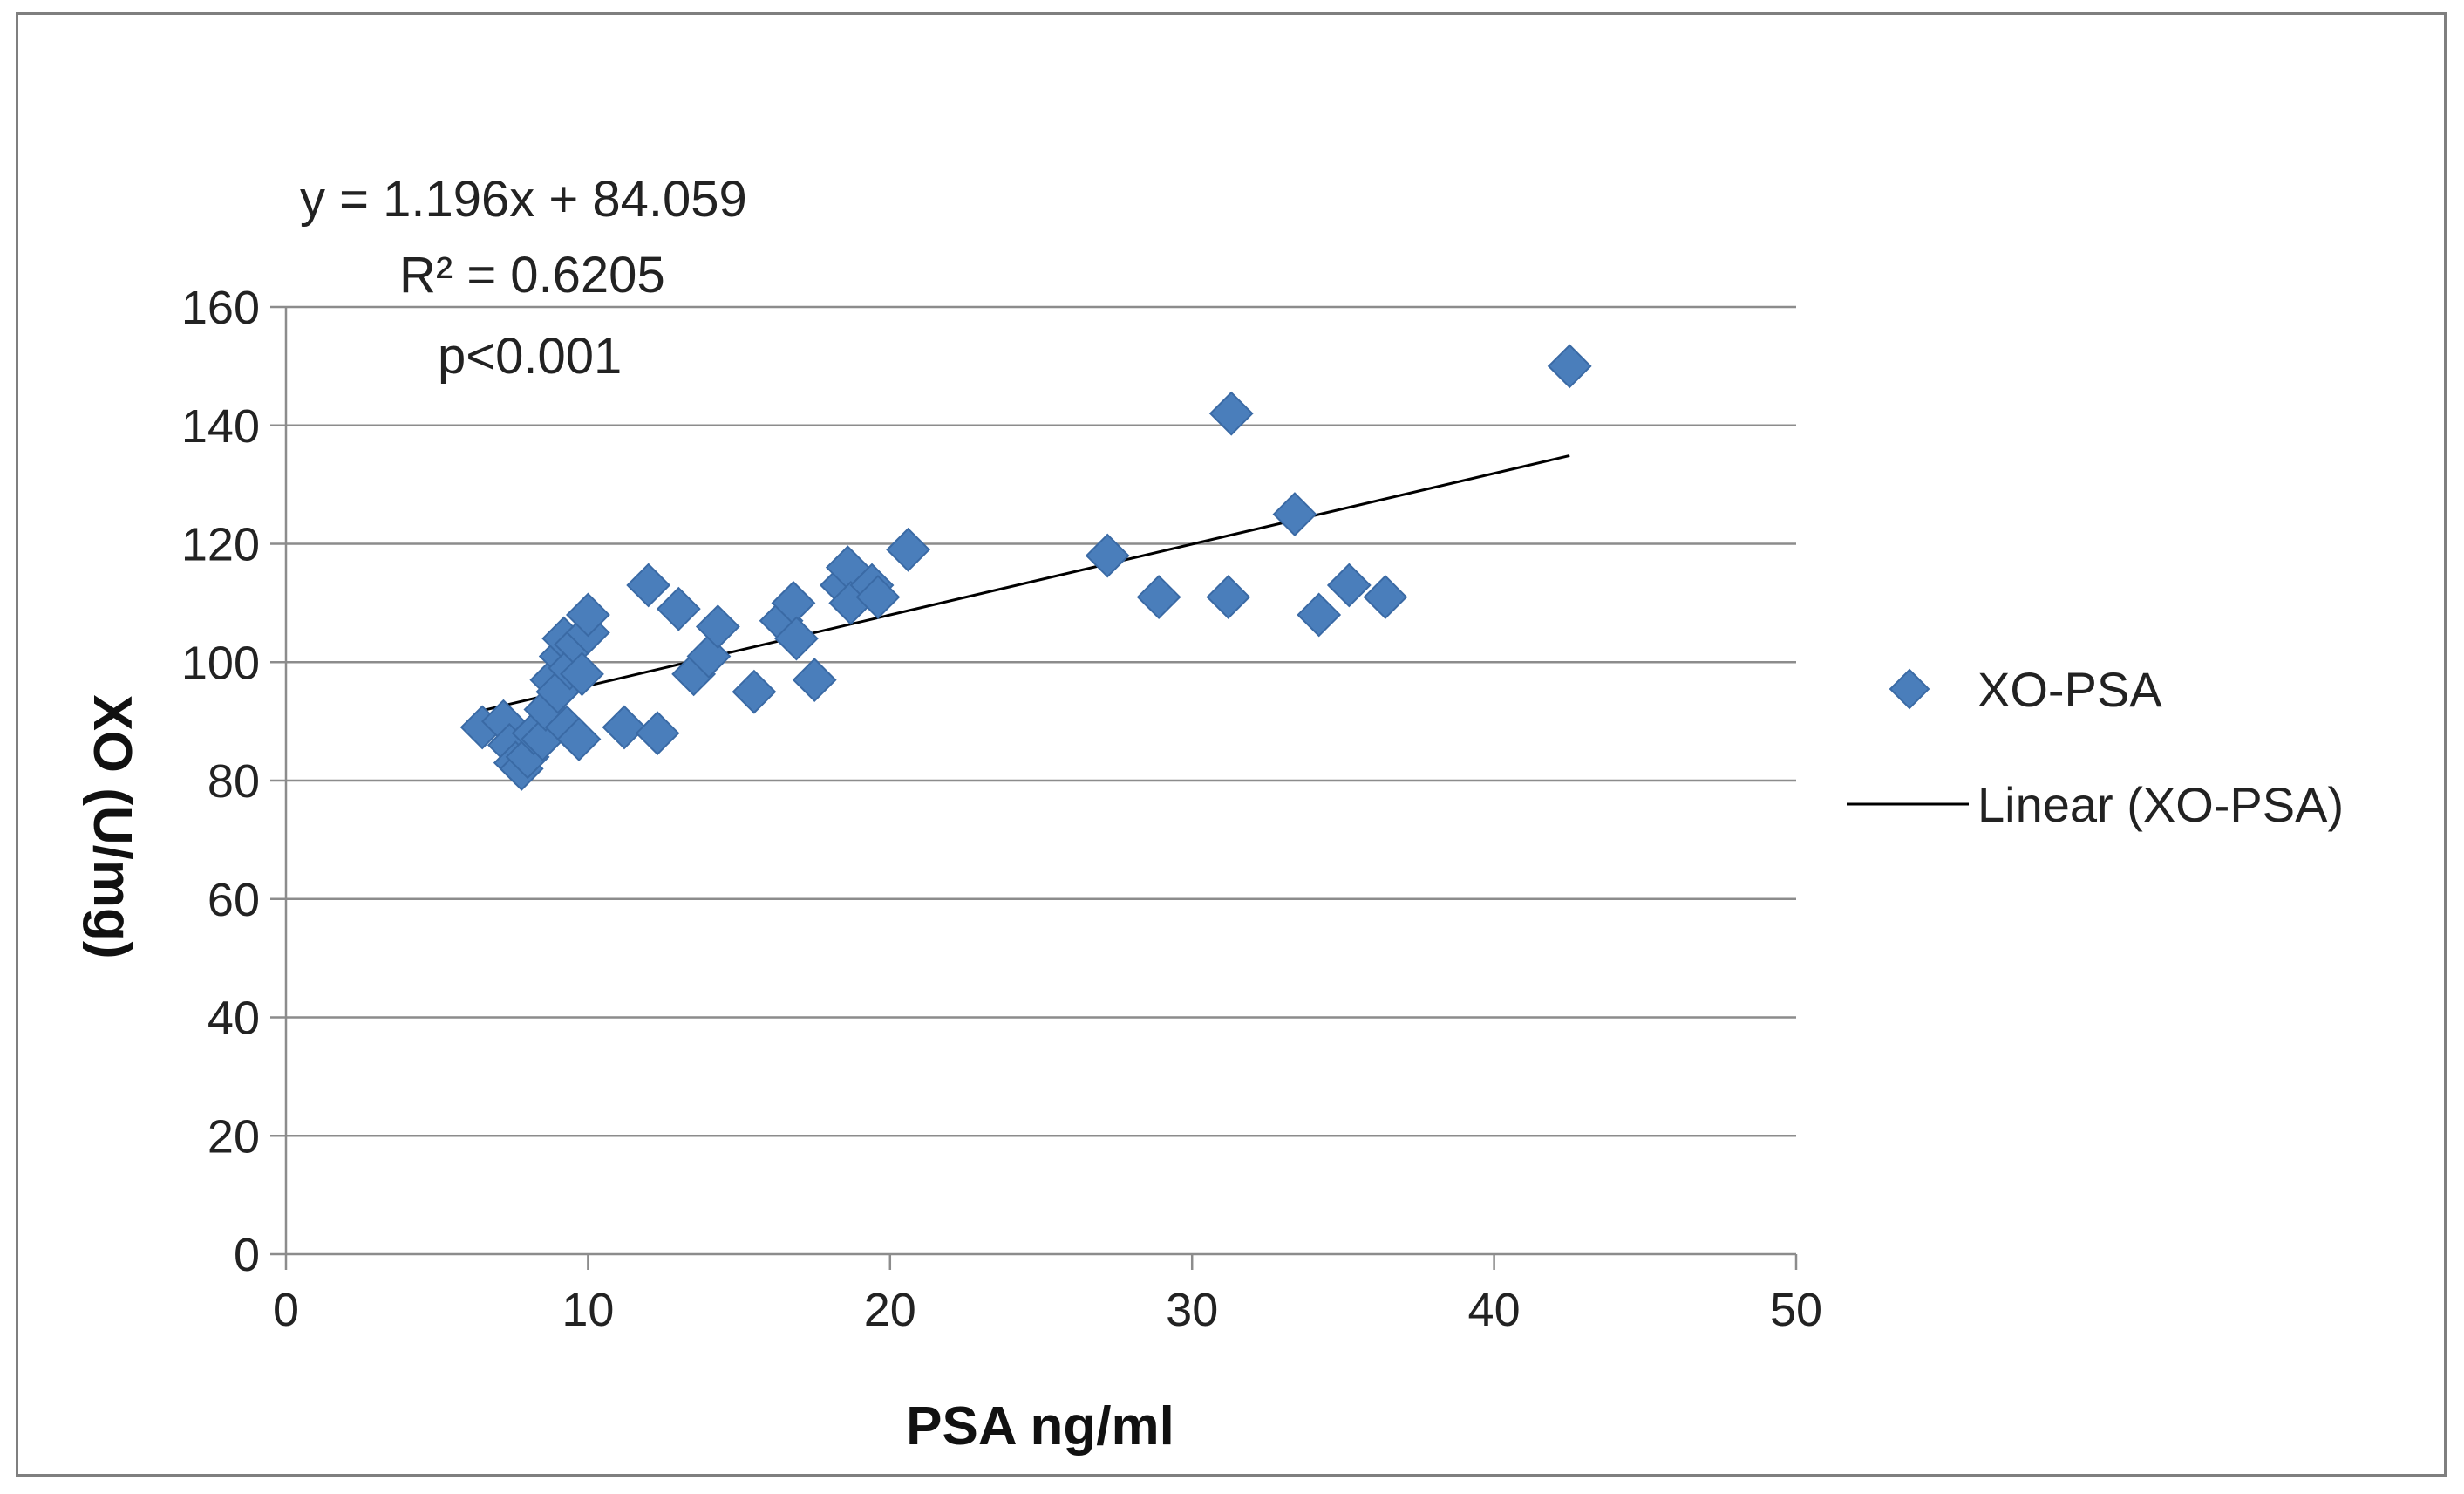 This screenshot has height=1494, width=2464. Describe the element at coordinates (234, 1019) in the screenshot. I see `y-tick-label-40: 40` at that location.